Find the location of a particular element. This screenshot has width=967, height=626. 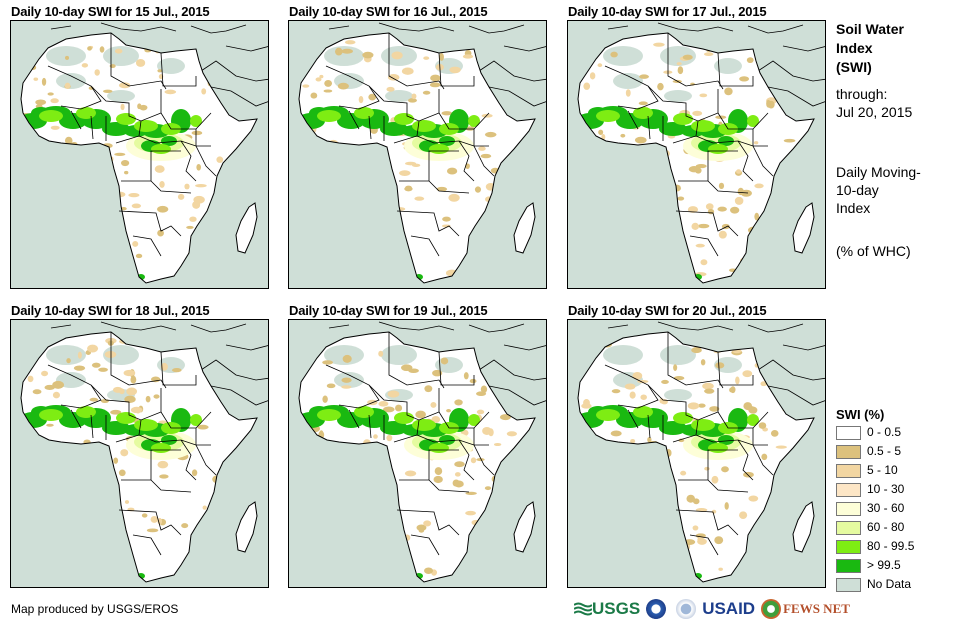

coastline is located at coordinates (139, 457).